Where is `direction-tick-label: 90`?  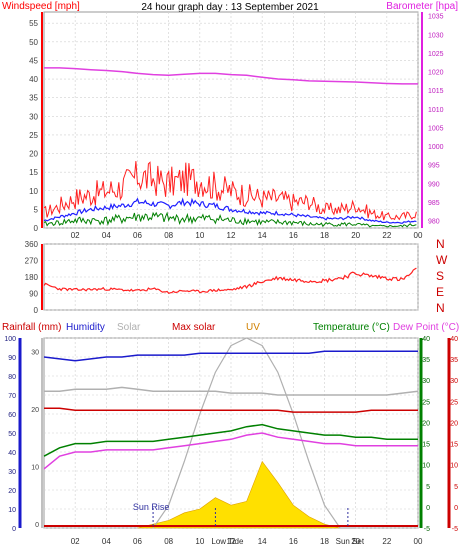 direction-tick-label: 90 is located at coordinates (33, 294).